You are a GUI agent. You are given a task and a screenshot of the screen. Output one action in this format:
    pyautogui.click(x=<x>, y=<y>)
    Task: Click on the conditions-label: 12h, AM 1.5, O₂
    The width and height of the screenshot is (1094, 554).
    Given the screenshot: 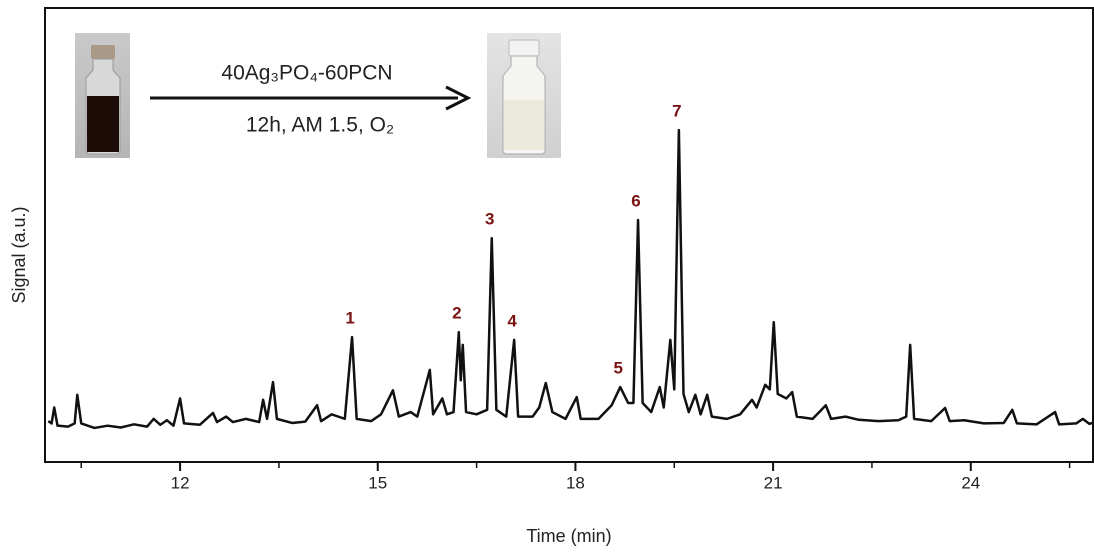 What is the action you would take?
    pyautogui.click(x=320, y=125)
    